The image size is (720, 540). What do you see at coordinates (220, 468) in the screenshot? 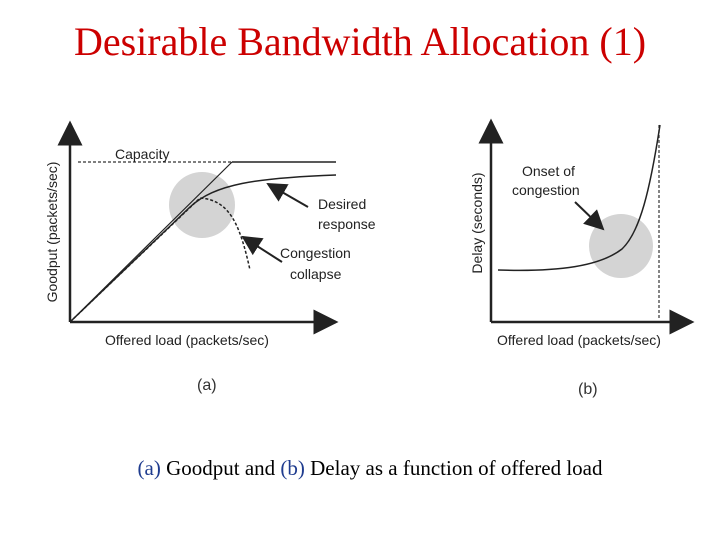
I see `caption-text-a: Goodput and` at bounding box center [220, 468].